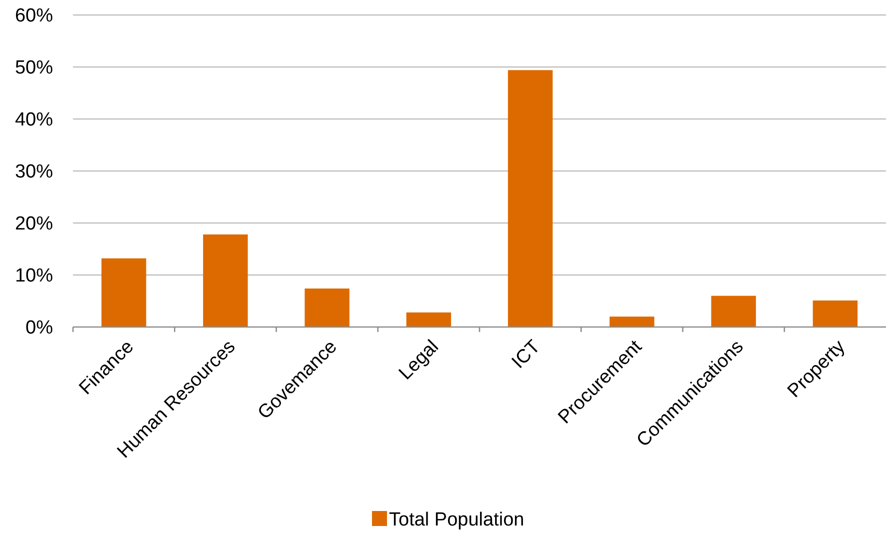  Describe the element at coordinates (456, 520) in the screenshot. I see `legend-label: Total Population` at that location.